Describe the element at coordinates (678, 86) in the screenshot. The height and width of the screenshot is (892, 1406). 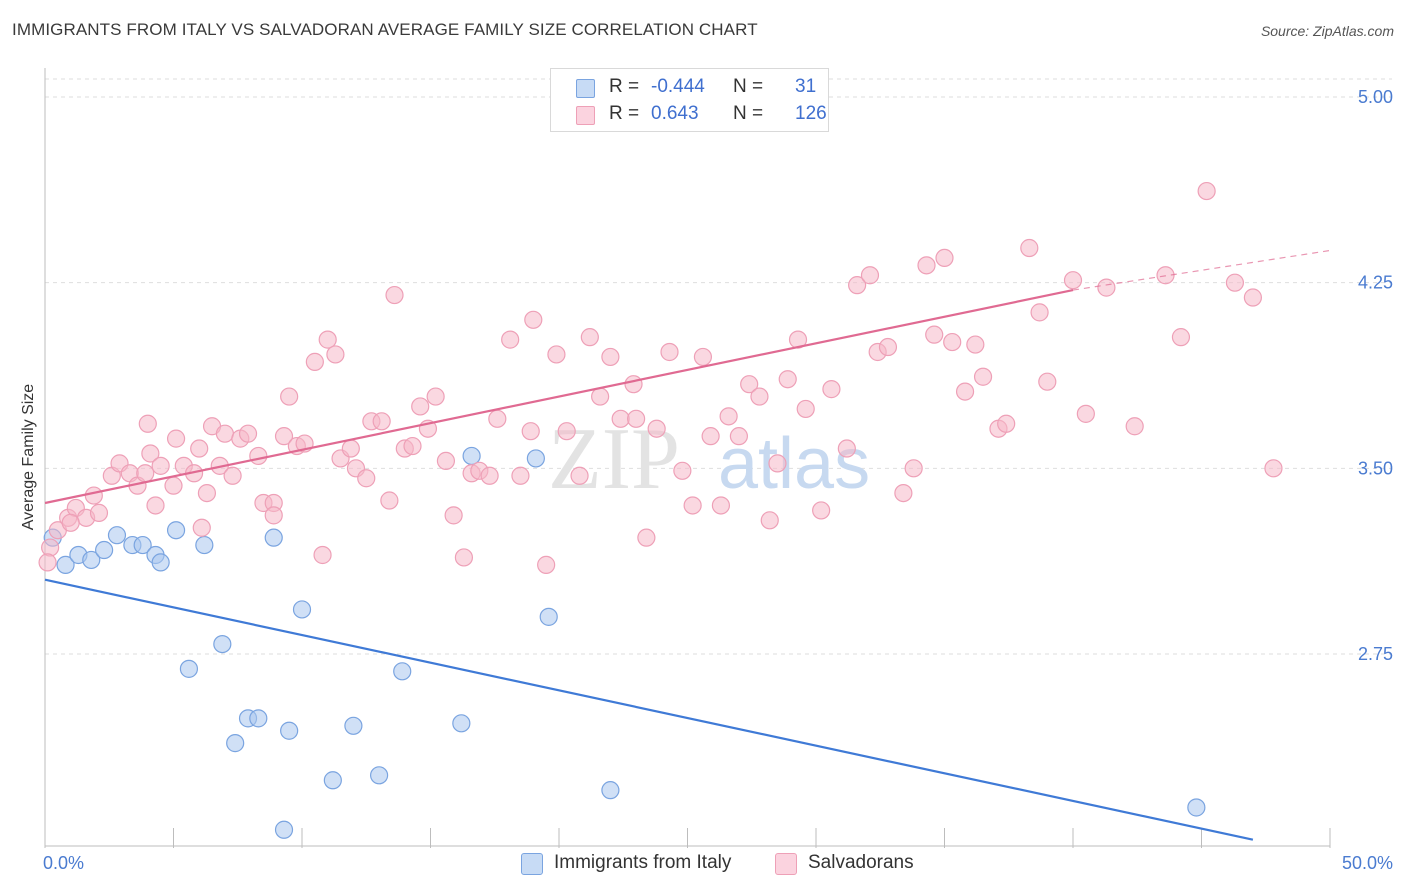
I see `legend-r-value: -0.444` at that location.